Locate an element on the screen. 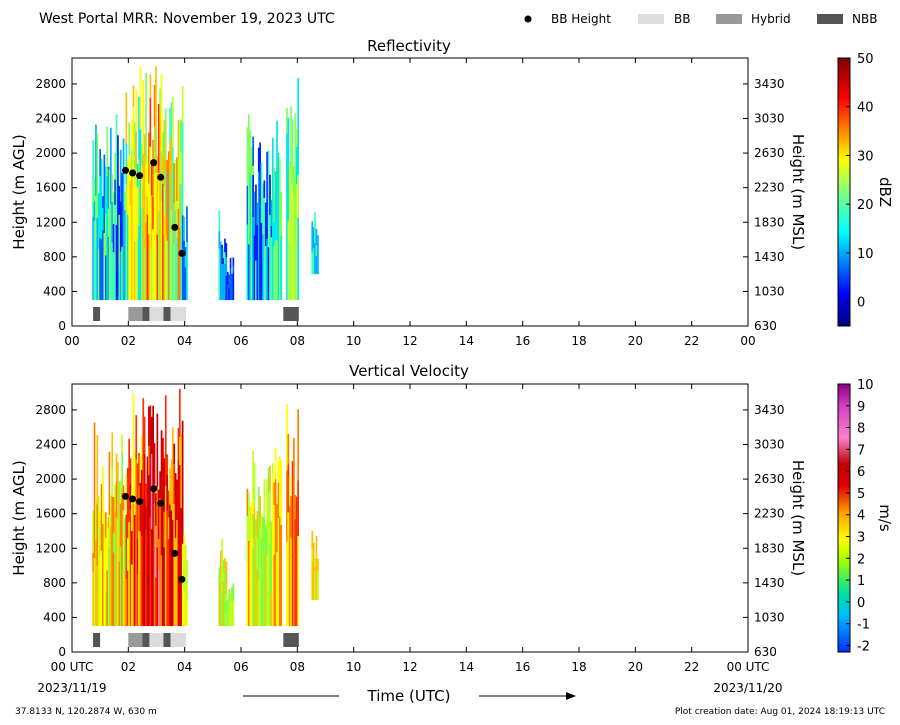 This screenshot has width=900, height=725. colorbar-tick-label: 8 is located at coordinates (861, 429).